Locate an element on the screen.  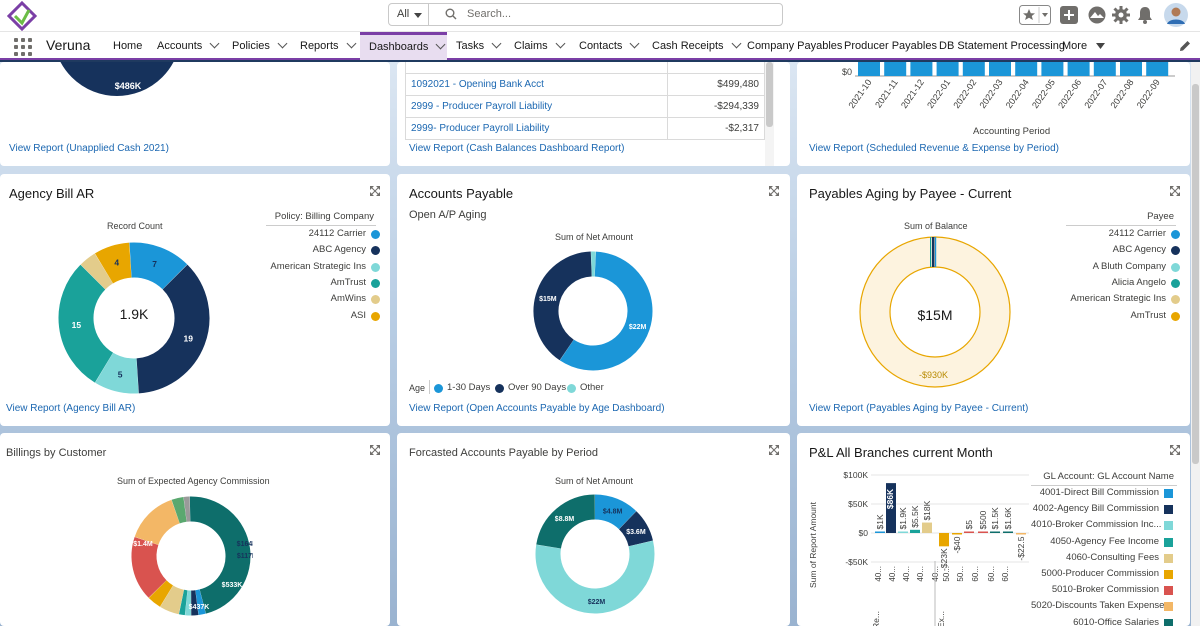
legend-item: Over 90 Days is located at coordinates (537, 387).